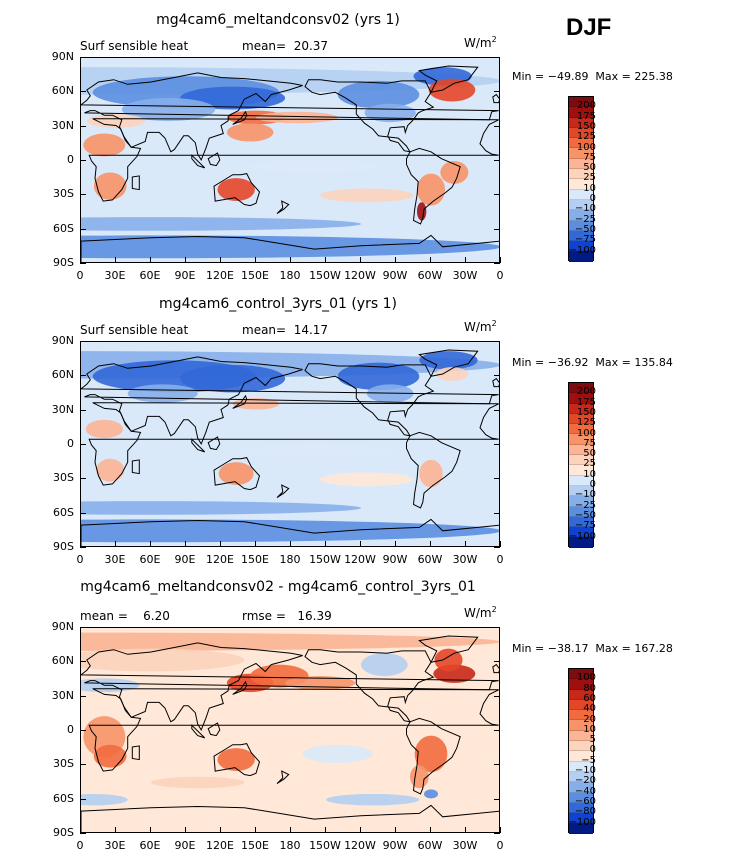  What do you see at coordinates (63, 832) in the screenshot?
I see `y-tick-label: 90S` at bounding box center [63, 832].